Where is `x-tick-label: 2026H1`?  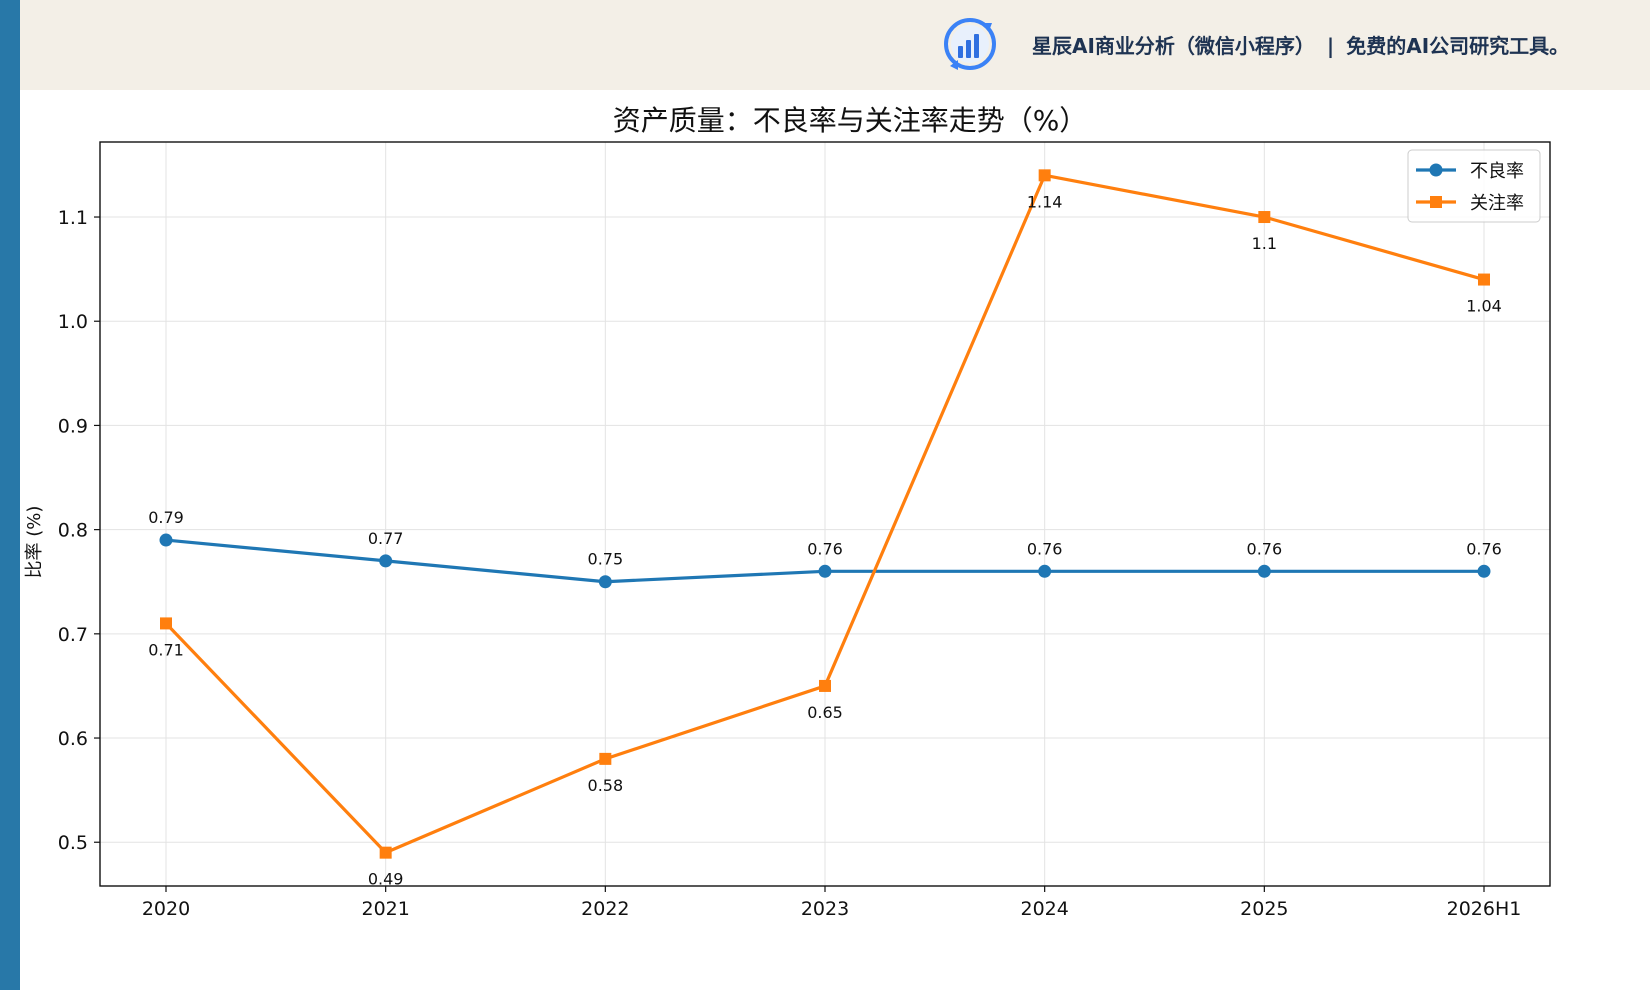
x-tick-label: 2026H1 is located at coordinates (1484, 909).